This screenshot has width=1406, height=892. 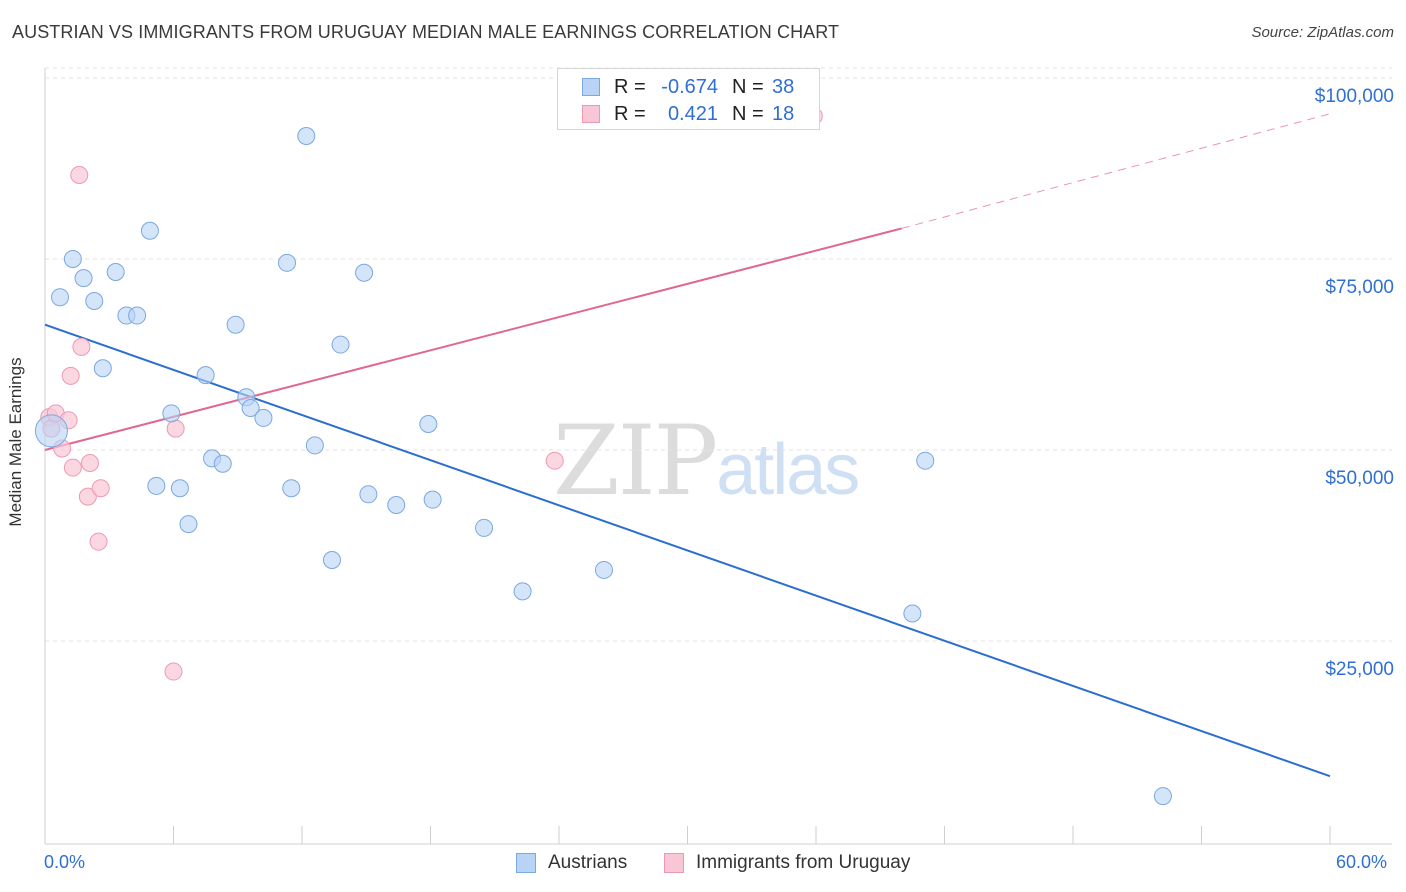 What do you see at coordinates (783, 113) in the screenshot?
I see `n-value: 18` at bounding box center [783, 113].